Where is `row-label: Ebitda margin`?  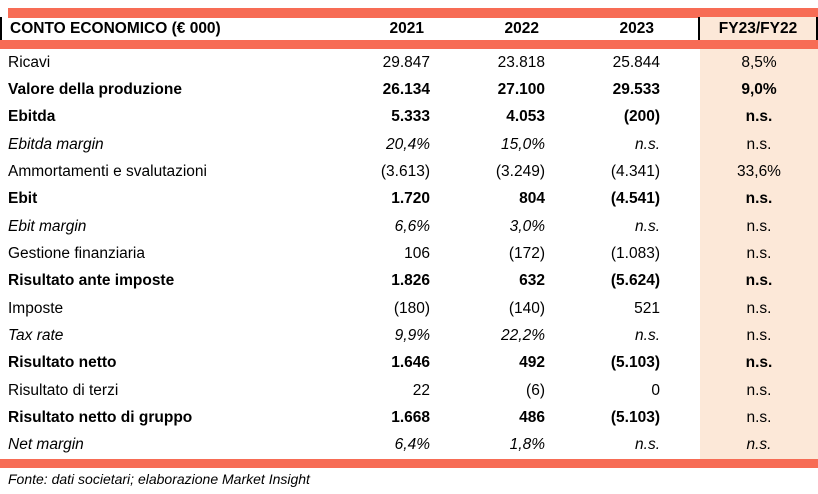
row-label: Ebitda margin is located at coordinates (56, 144).